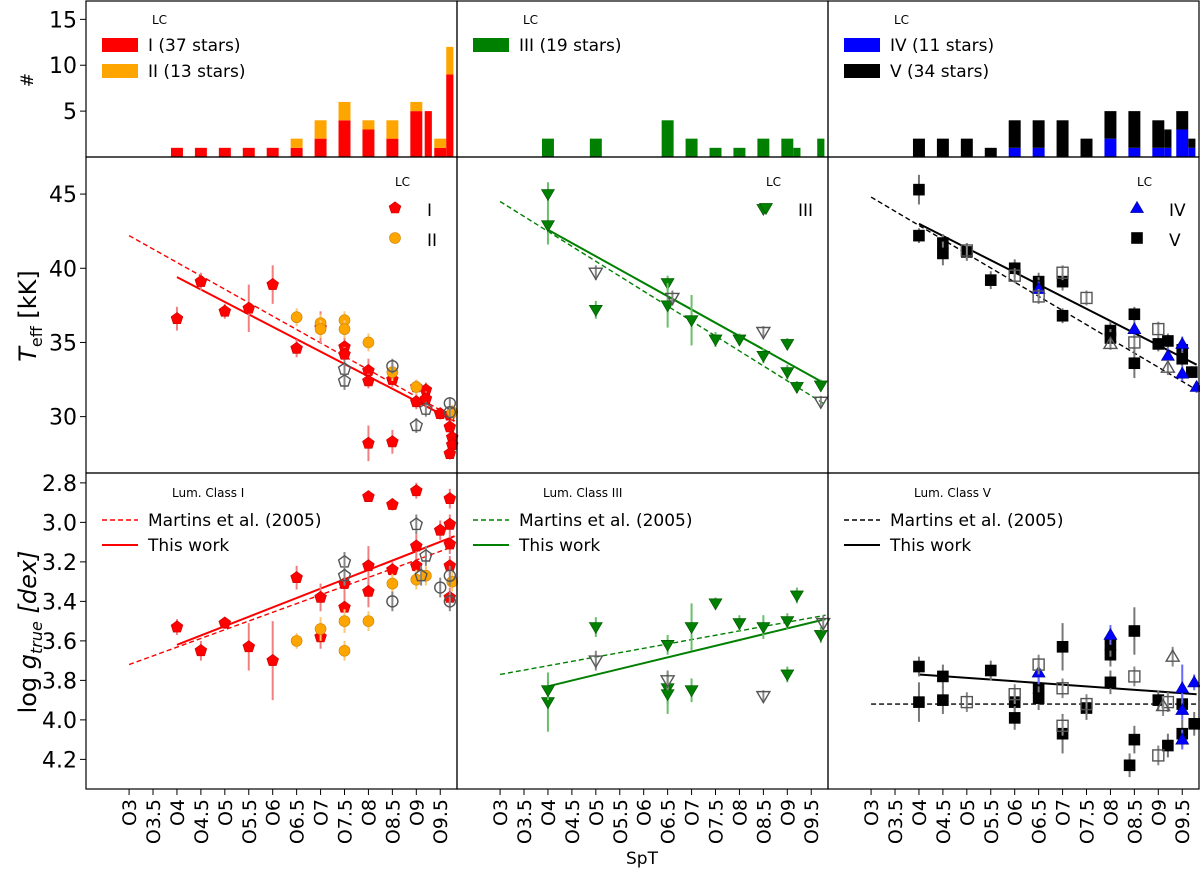  I want to click on panel-frame, so click(271, 79).